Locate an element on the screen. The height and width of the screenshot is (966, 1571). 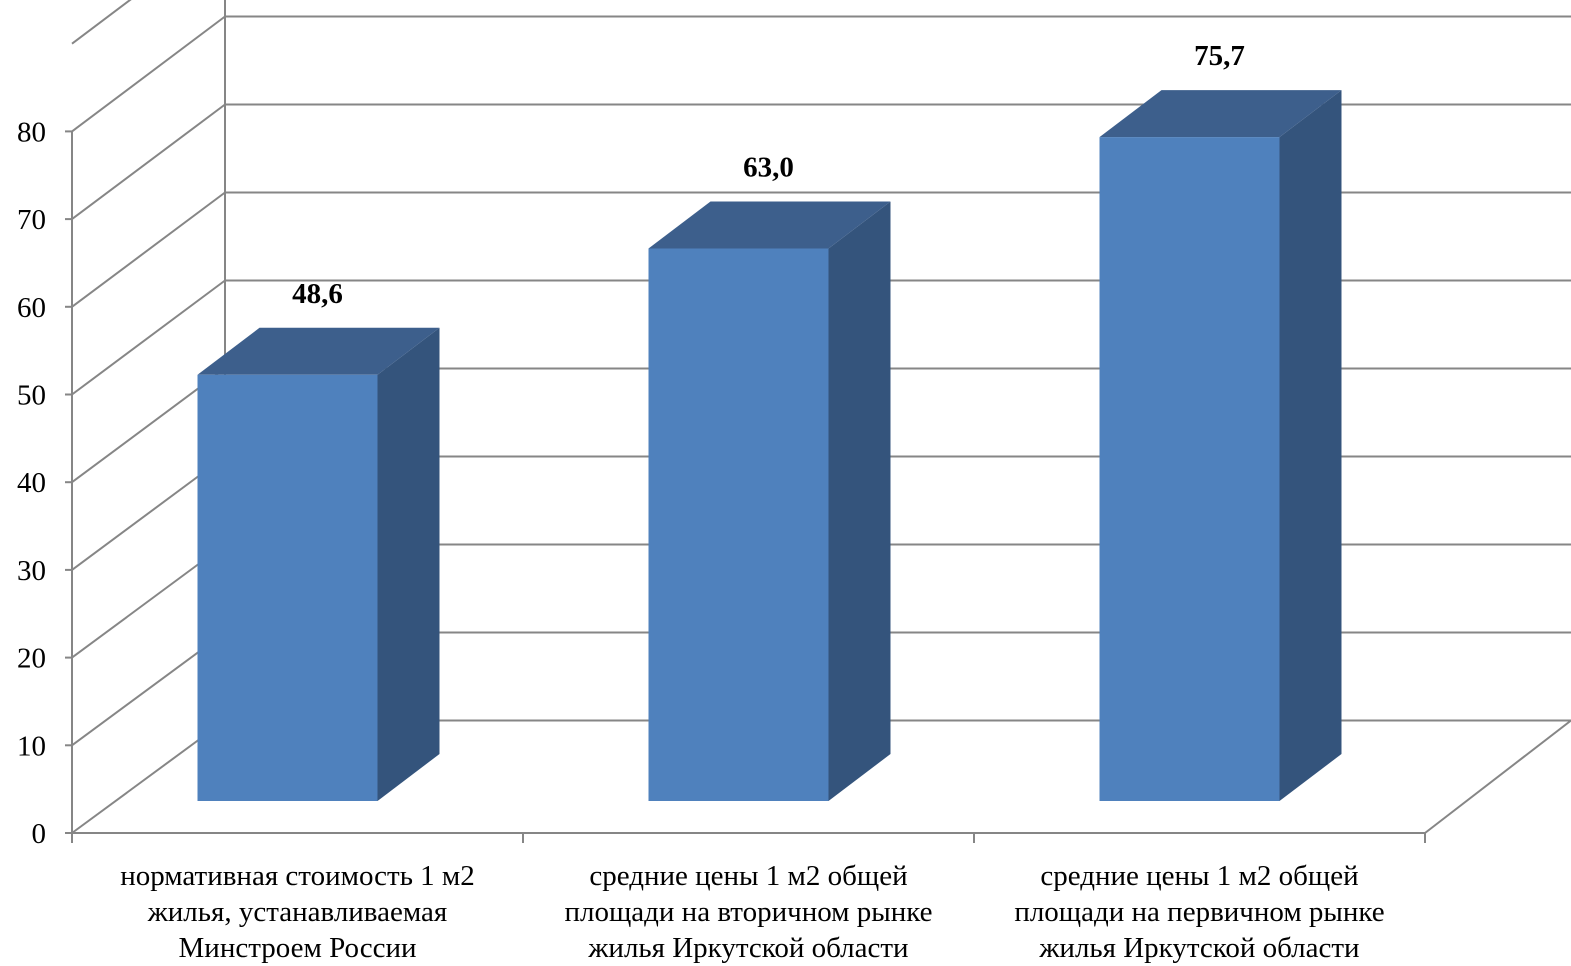
x-category-label-line: площади на вторичном рынке is located at coordinates (748, 912).